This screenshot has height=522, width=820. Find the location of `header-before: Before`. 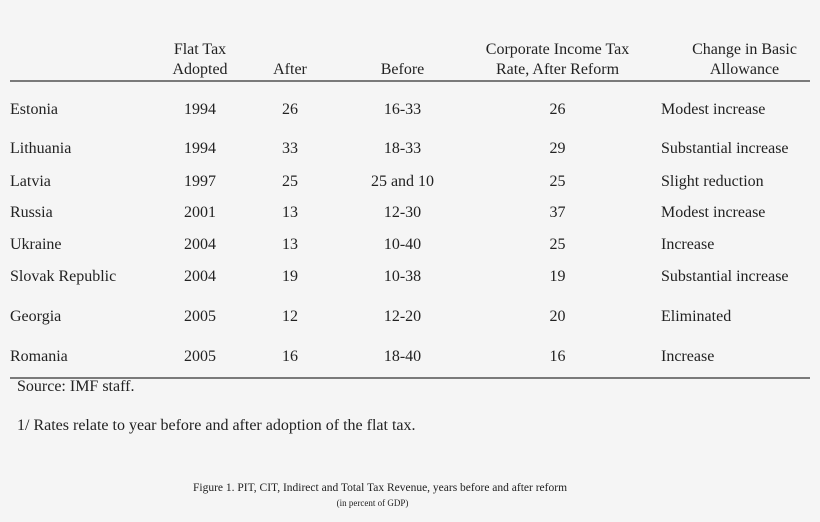

header-before: Before is located at coordinates (402, 70).